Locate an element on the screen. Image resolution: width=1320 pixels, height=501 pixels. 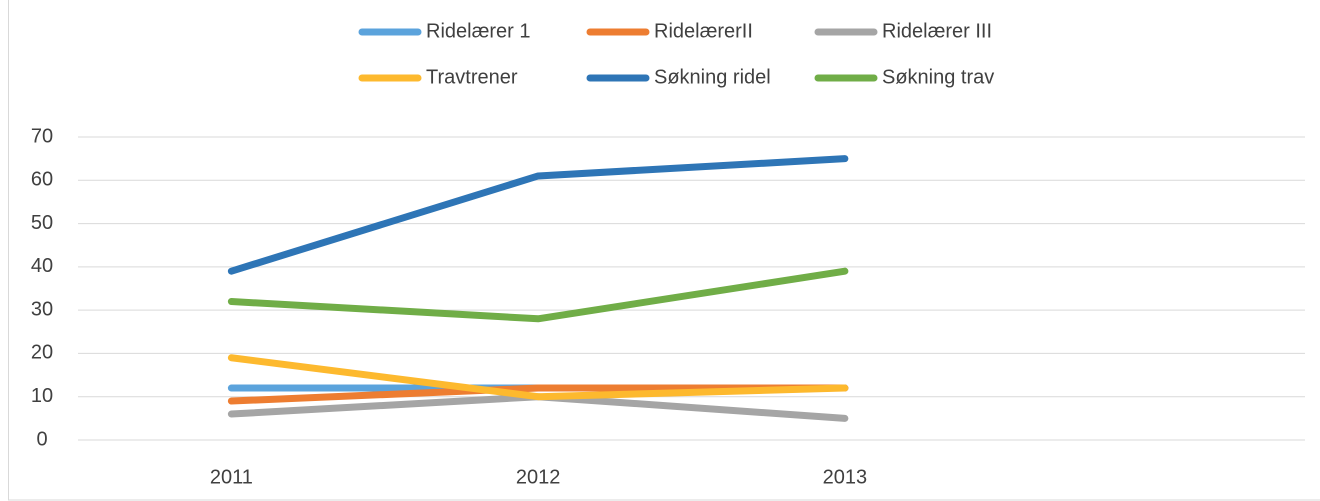
y-tick-label: 10 is located at coordinates (42, 396).